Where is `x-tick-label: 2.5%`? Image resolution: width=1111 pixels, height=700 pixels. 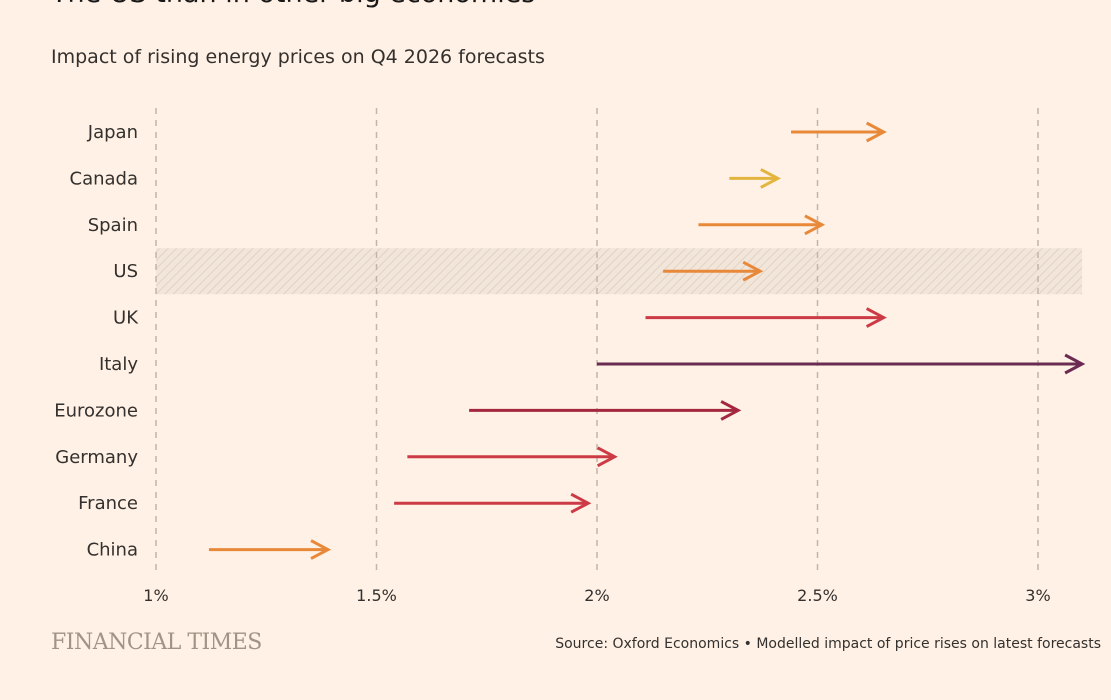
x-tick-label: 2.5% is located at coordinates (817, 595).